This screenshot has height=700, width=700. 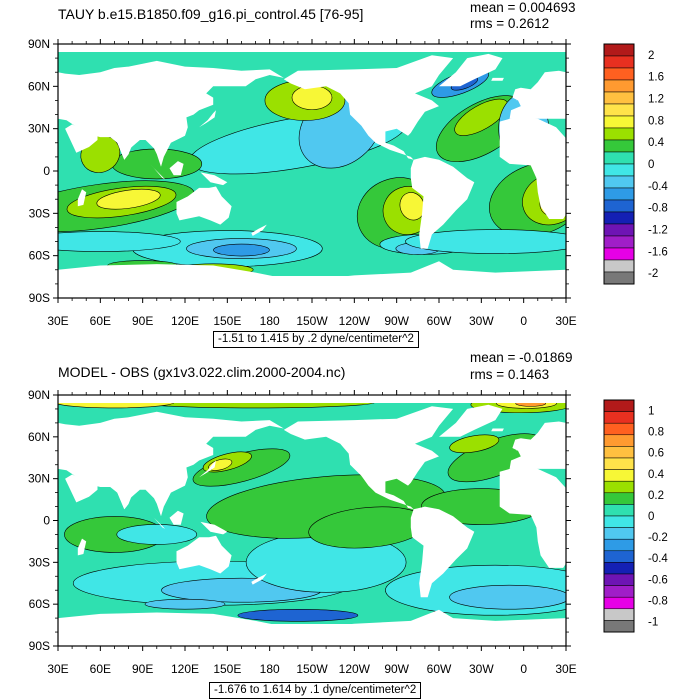 I want to click on lat-tick-label: 60N, so click(x=39, y=437).